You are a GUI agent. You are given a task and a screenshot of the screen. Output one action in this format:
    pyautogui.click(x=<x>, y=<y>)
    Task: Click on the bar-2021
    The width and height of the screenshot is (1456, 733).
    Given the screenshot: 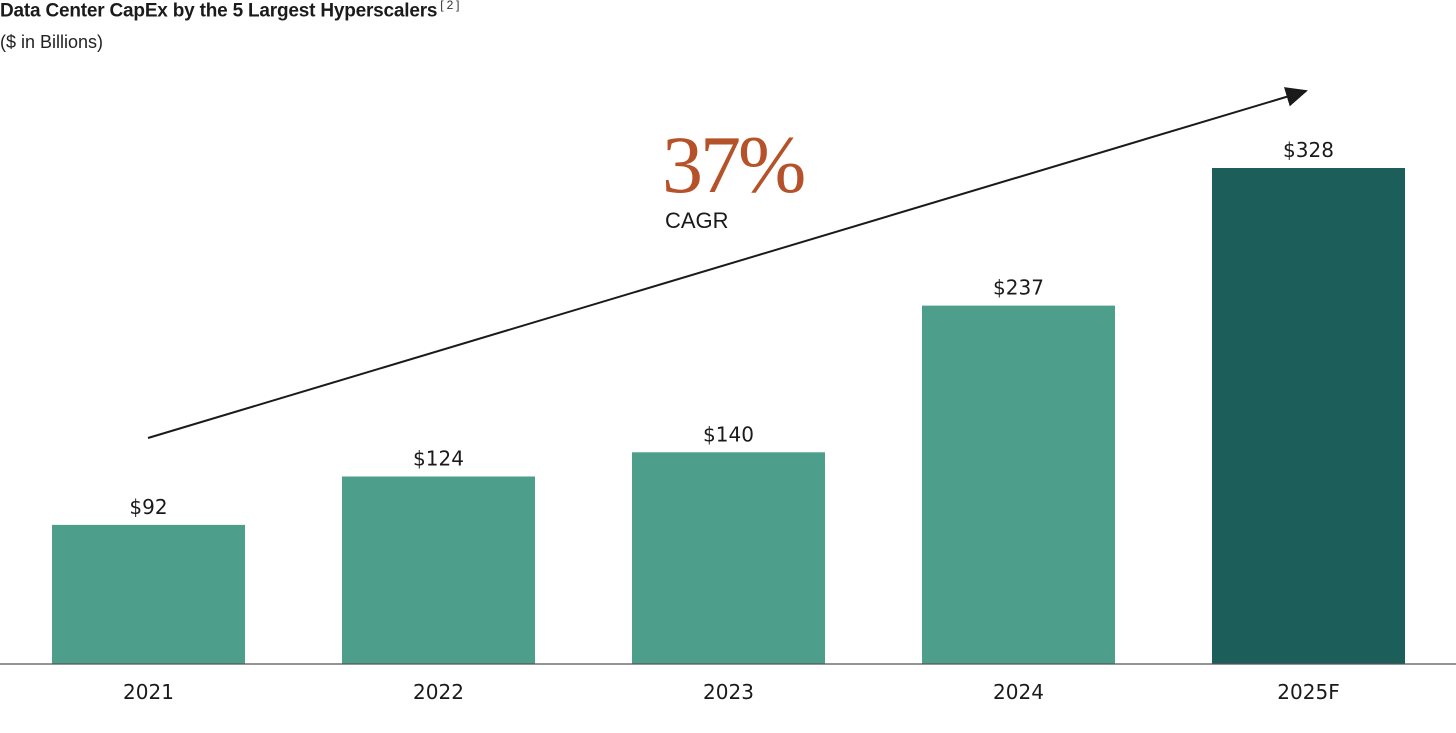 What is the action you would take?
    pyautogui.click(x=148, y=594)
    